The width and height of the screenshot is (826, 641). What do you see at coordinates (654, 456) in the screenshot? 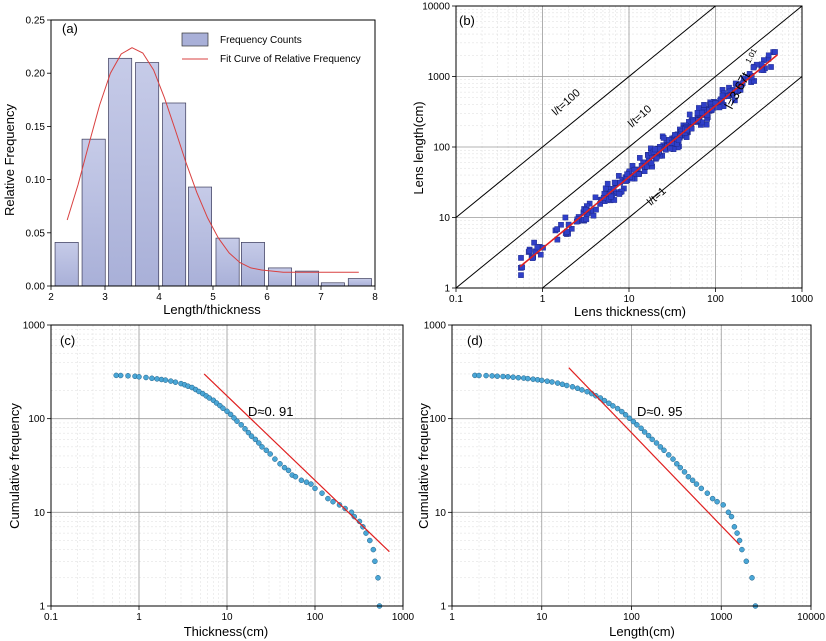
I see `power-law-fit-line` at bounding box center [654, 456].